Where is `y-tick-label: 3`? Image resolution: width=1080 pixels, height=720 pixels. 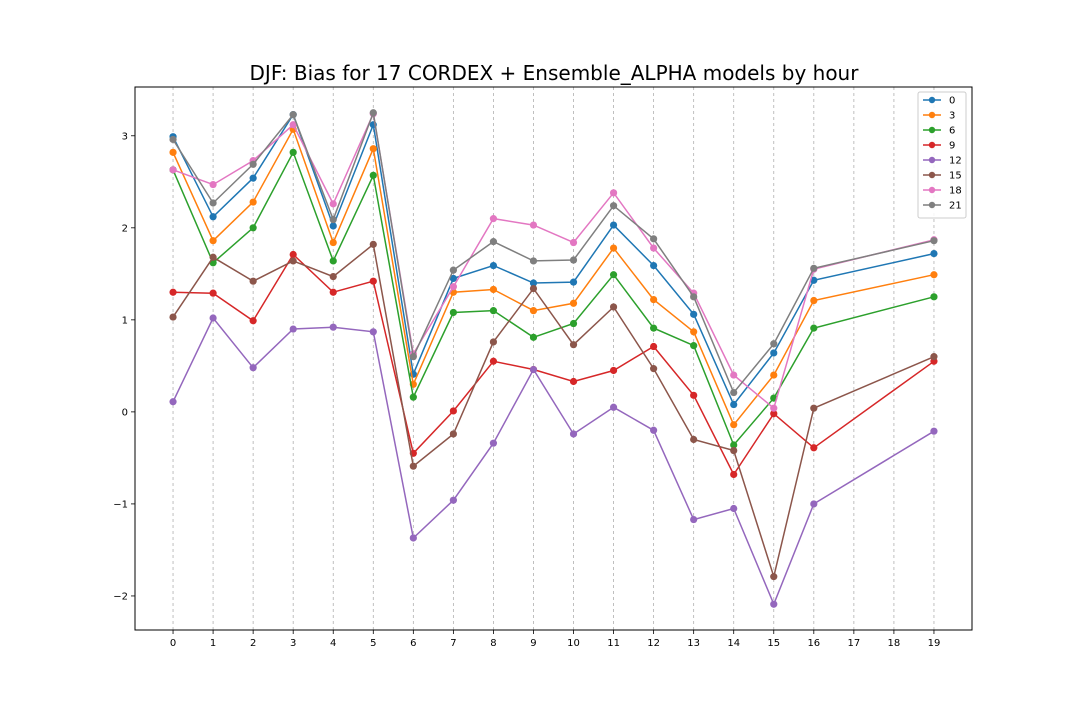
y-tick-label: 3 is located at coordinates (125, 136).